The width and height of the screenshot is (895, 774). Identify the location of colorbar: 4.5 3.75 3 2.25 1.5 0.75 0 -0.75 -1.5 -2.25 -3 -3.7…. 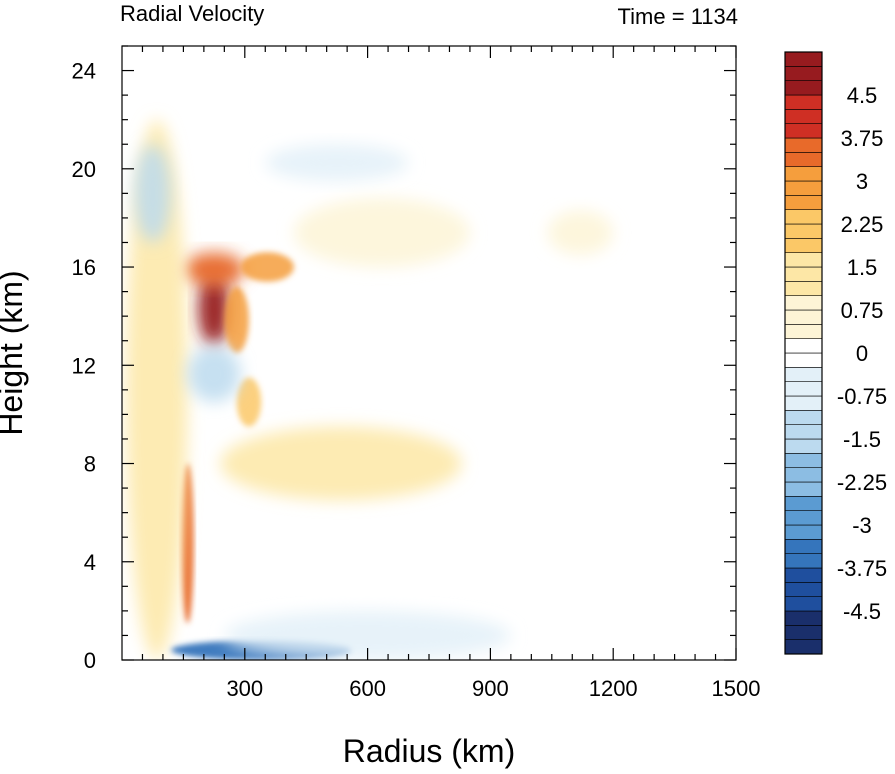
(835, 353).